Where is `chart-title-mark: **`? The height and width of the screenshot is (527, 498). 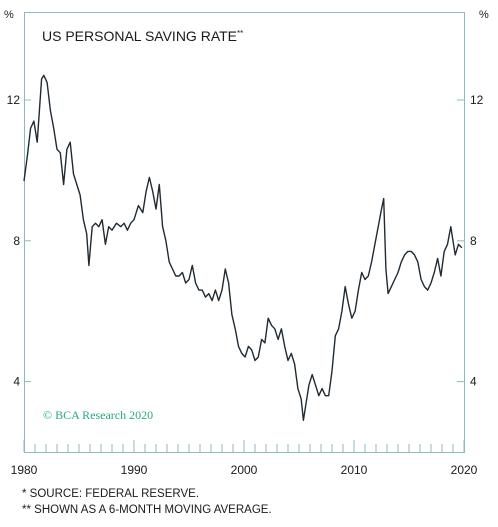 chart-title-mark: ** is located at coordinates (240, 33).